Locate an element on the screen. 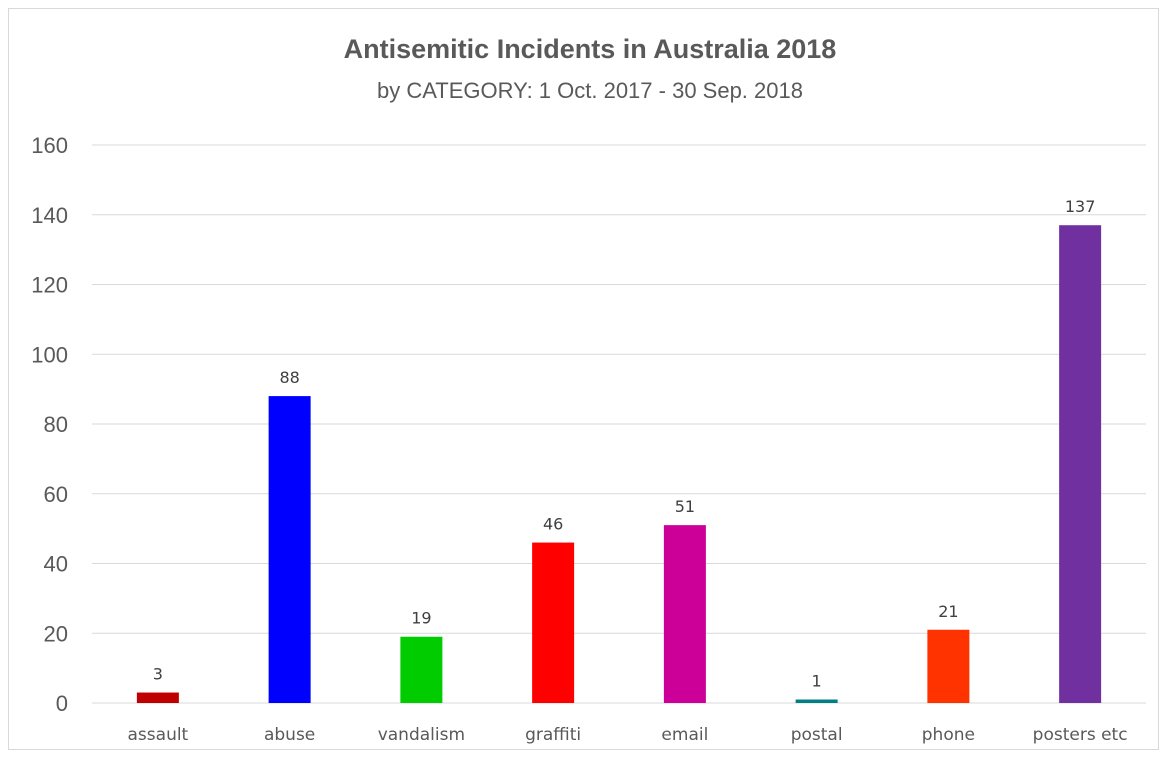 The image size is (1168, 760). data-label: 1 is located at coordinates (817, 681).